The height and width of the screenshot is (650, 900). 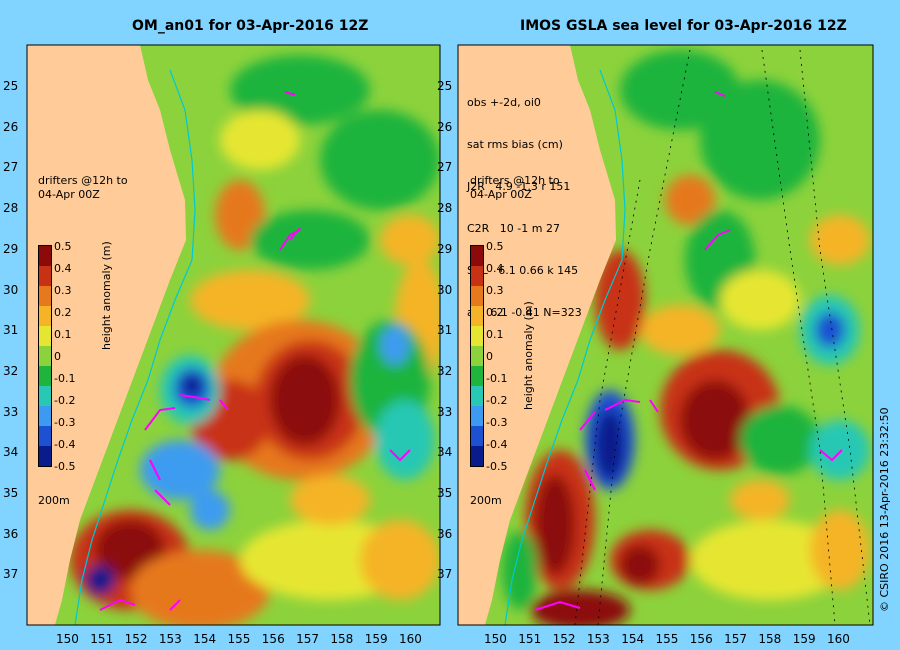 What do you see at coordinates (506, 356) in the screenshot?
I see `right-colorbar-ticks: 0.5 0.4 0.3 0.2 0.1 0 -0.1 -0.2 -0.3 -0.4 -0.5` at bounding box center [506, 356].